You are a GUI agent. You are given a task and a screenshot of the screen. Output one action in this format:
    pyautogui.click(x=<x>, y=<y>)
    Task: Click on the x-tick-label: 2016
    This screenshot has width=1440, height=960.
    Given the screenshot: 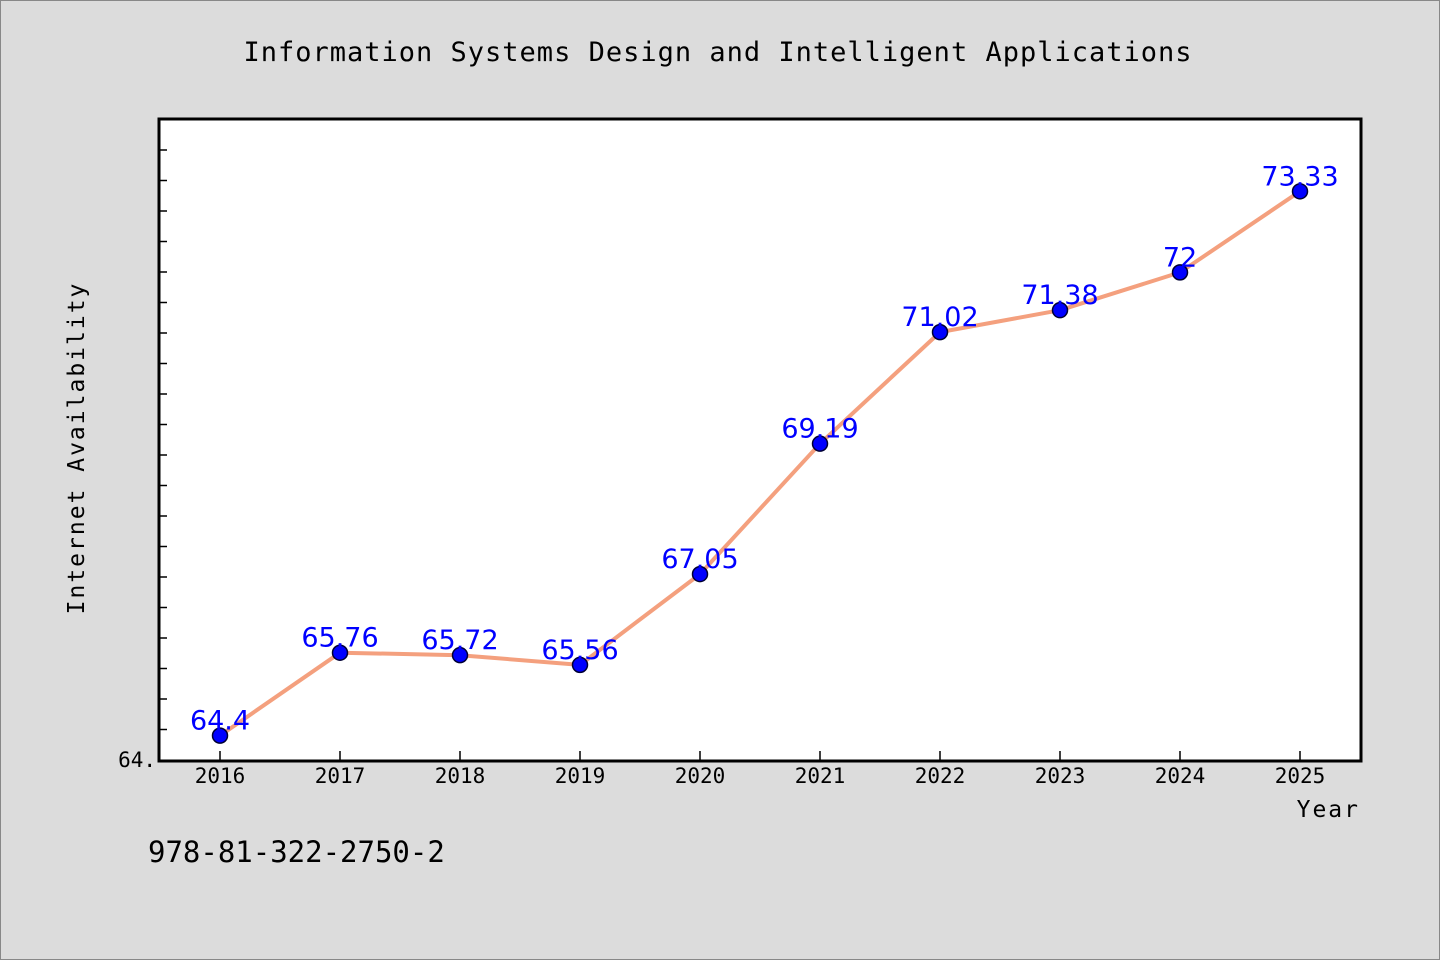 What is the action you would take?
    pyautogui.click(x=220, y=776)
    